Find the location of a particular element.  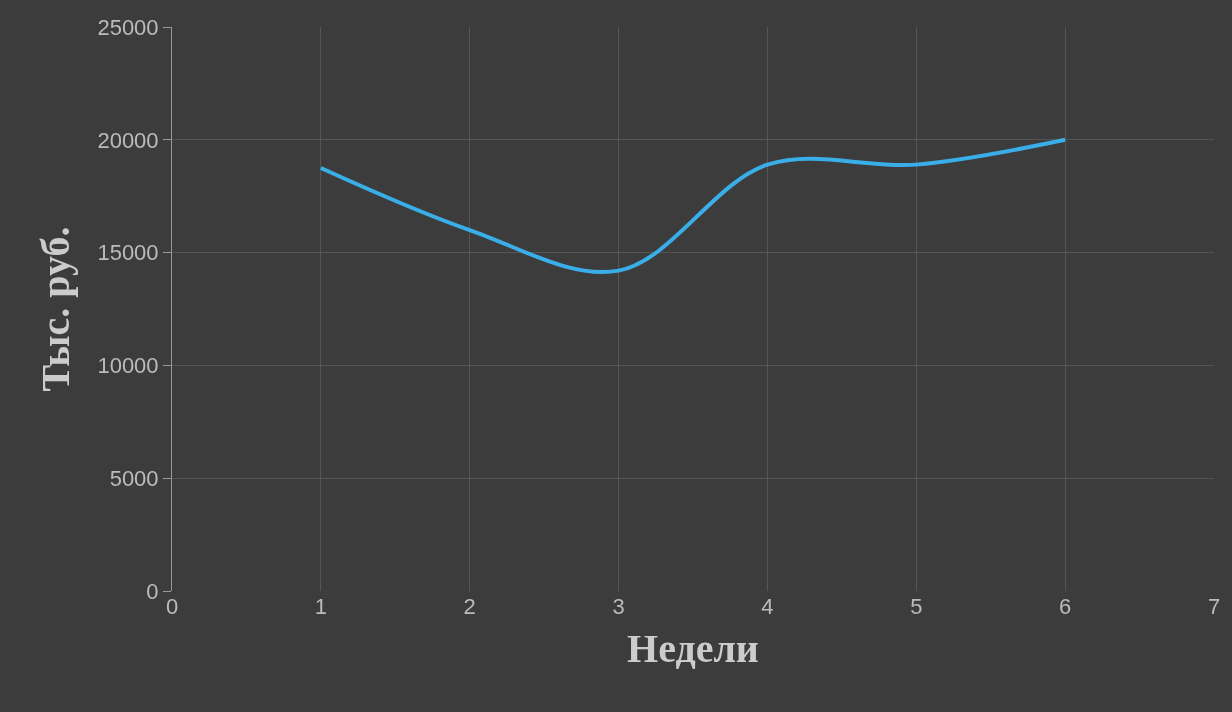

x-tick-label: 4 is located at coordinates (767, 606).